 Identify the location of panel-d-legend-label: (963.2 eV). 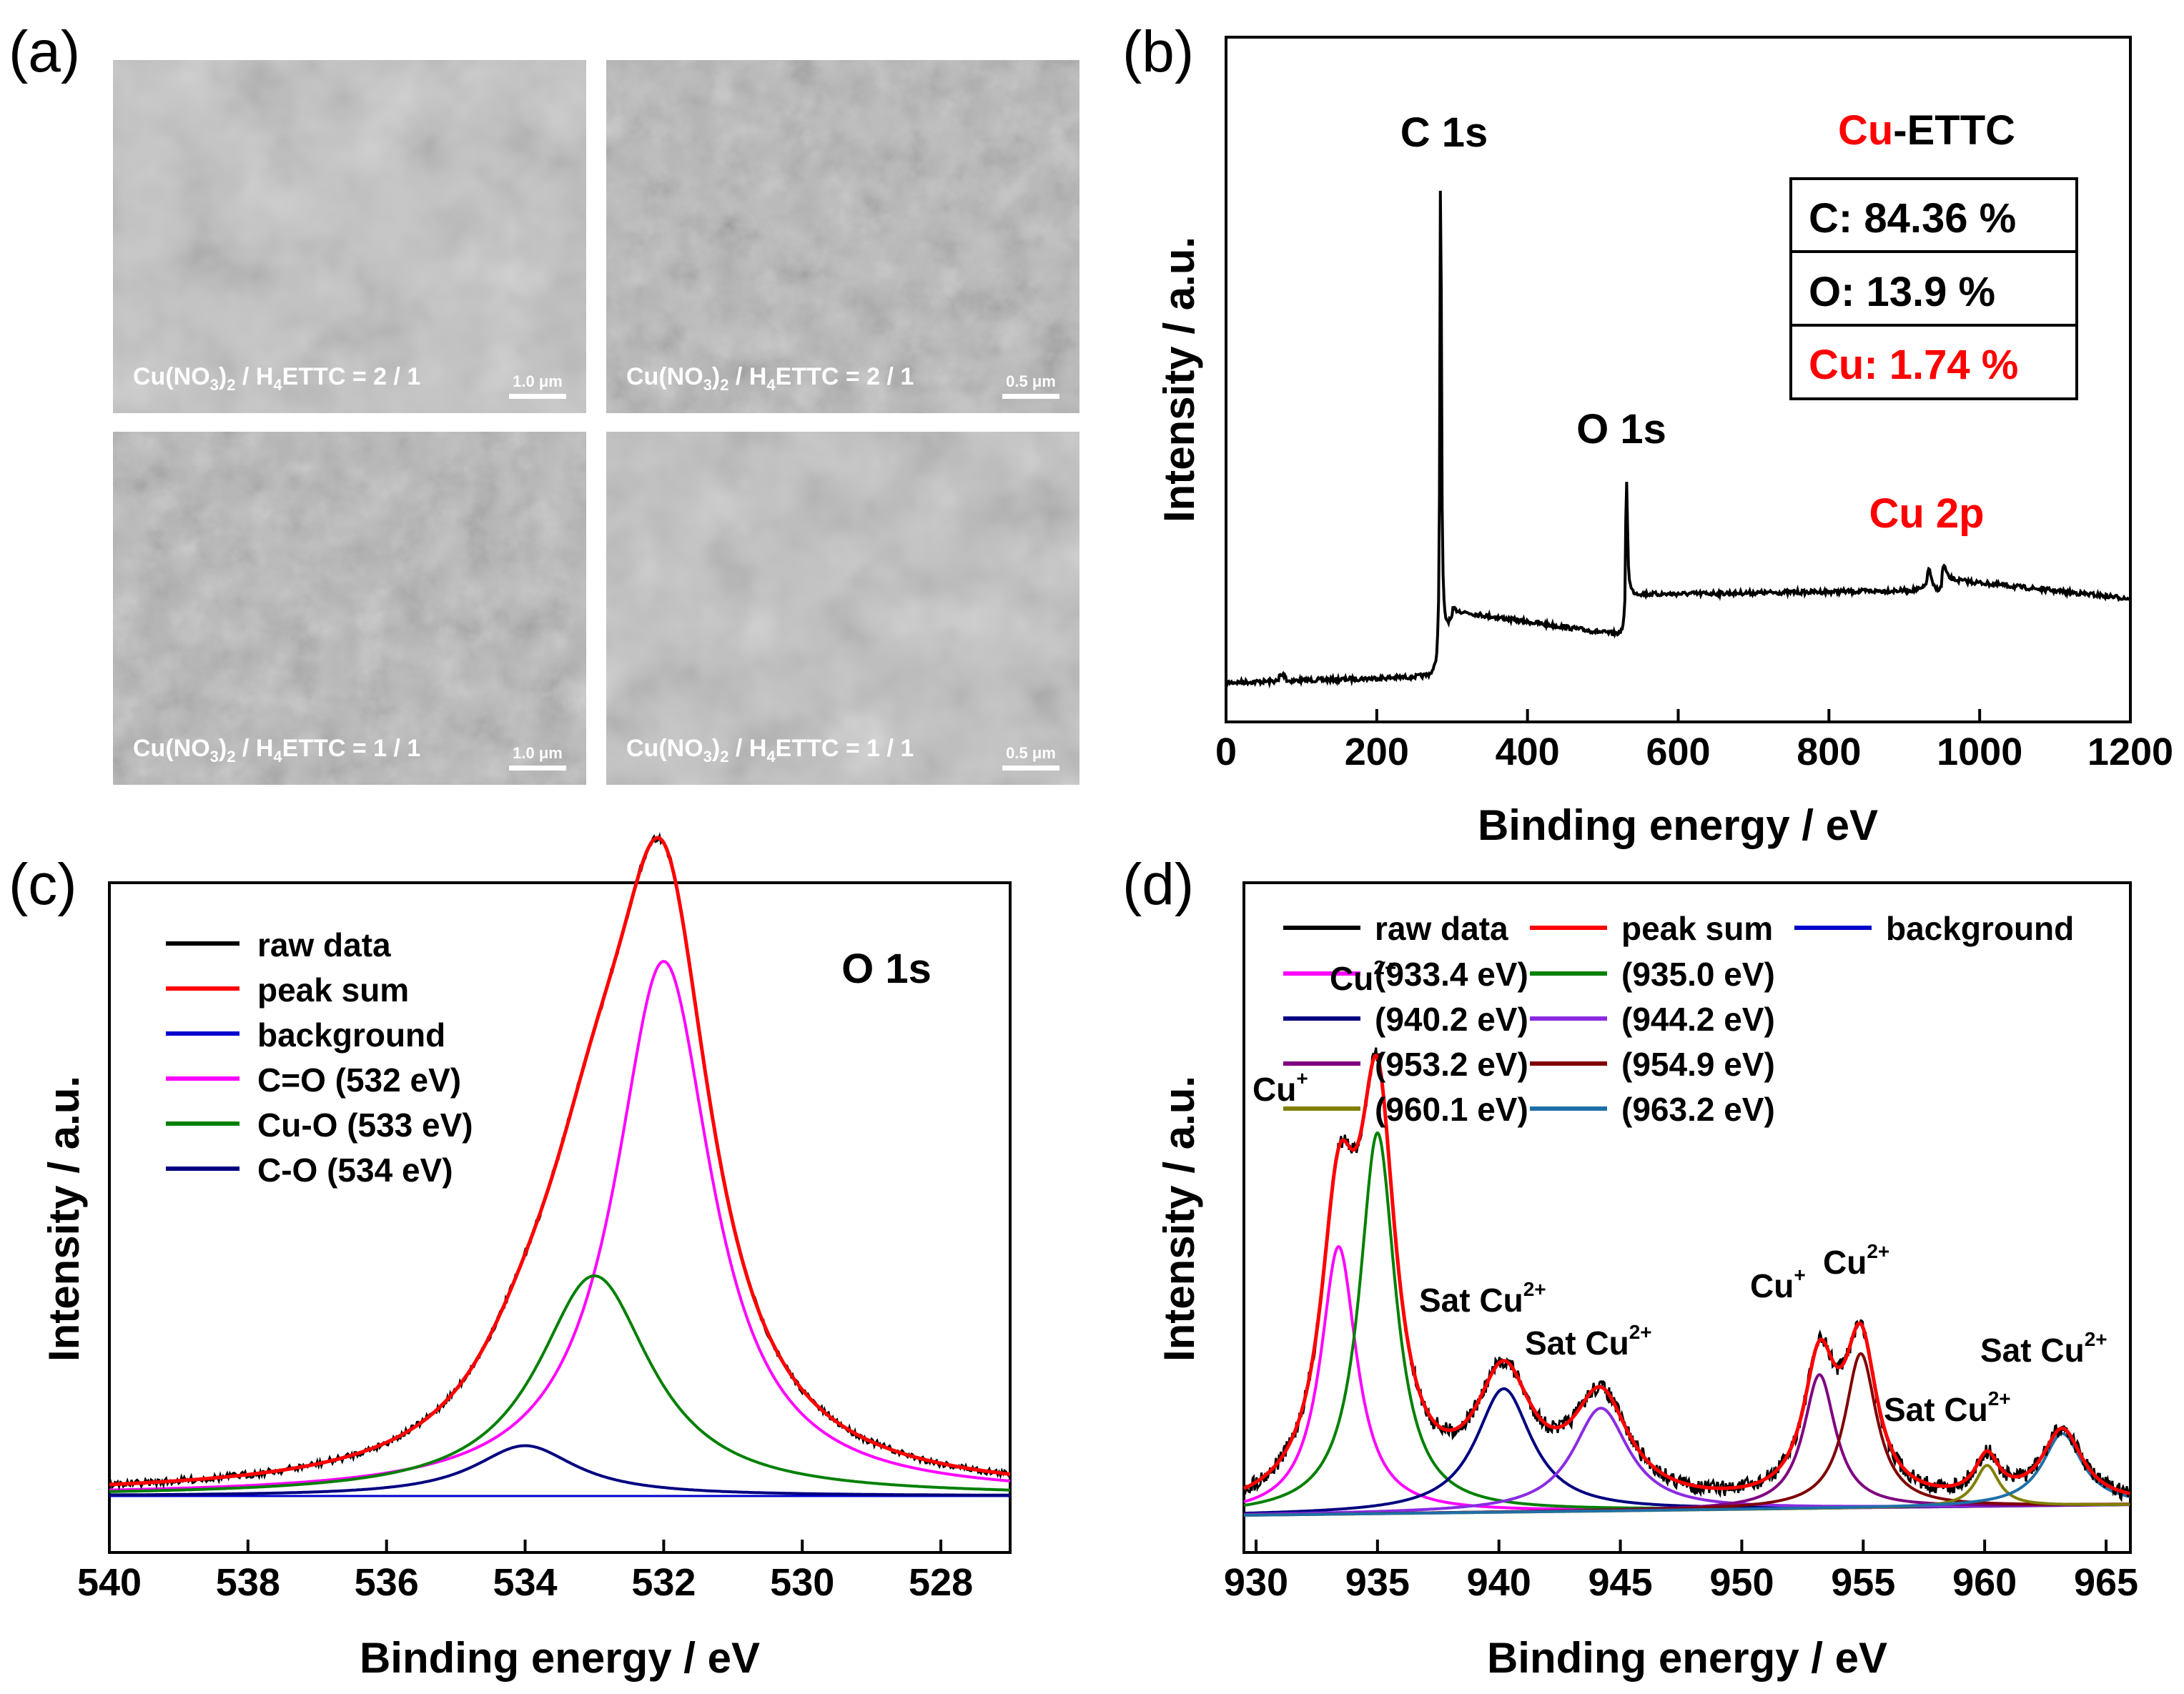
(1698, 1109).